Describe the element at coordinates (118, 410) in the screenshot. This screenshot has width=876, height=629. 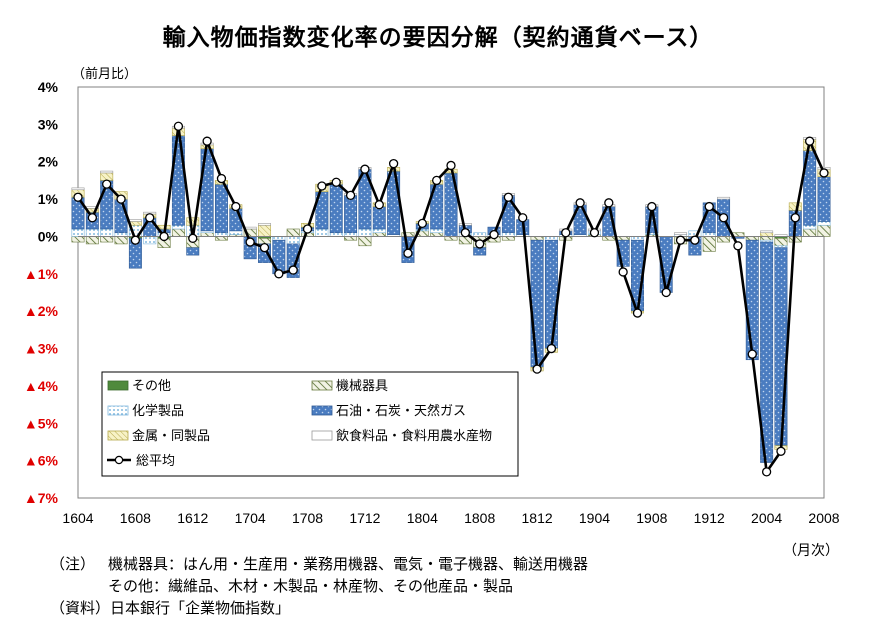
I see `legend-swatch-chemicals` at that location.